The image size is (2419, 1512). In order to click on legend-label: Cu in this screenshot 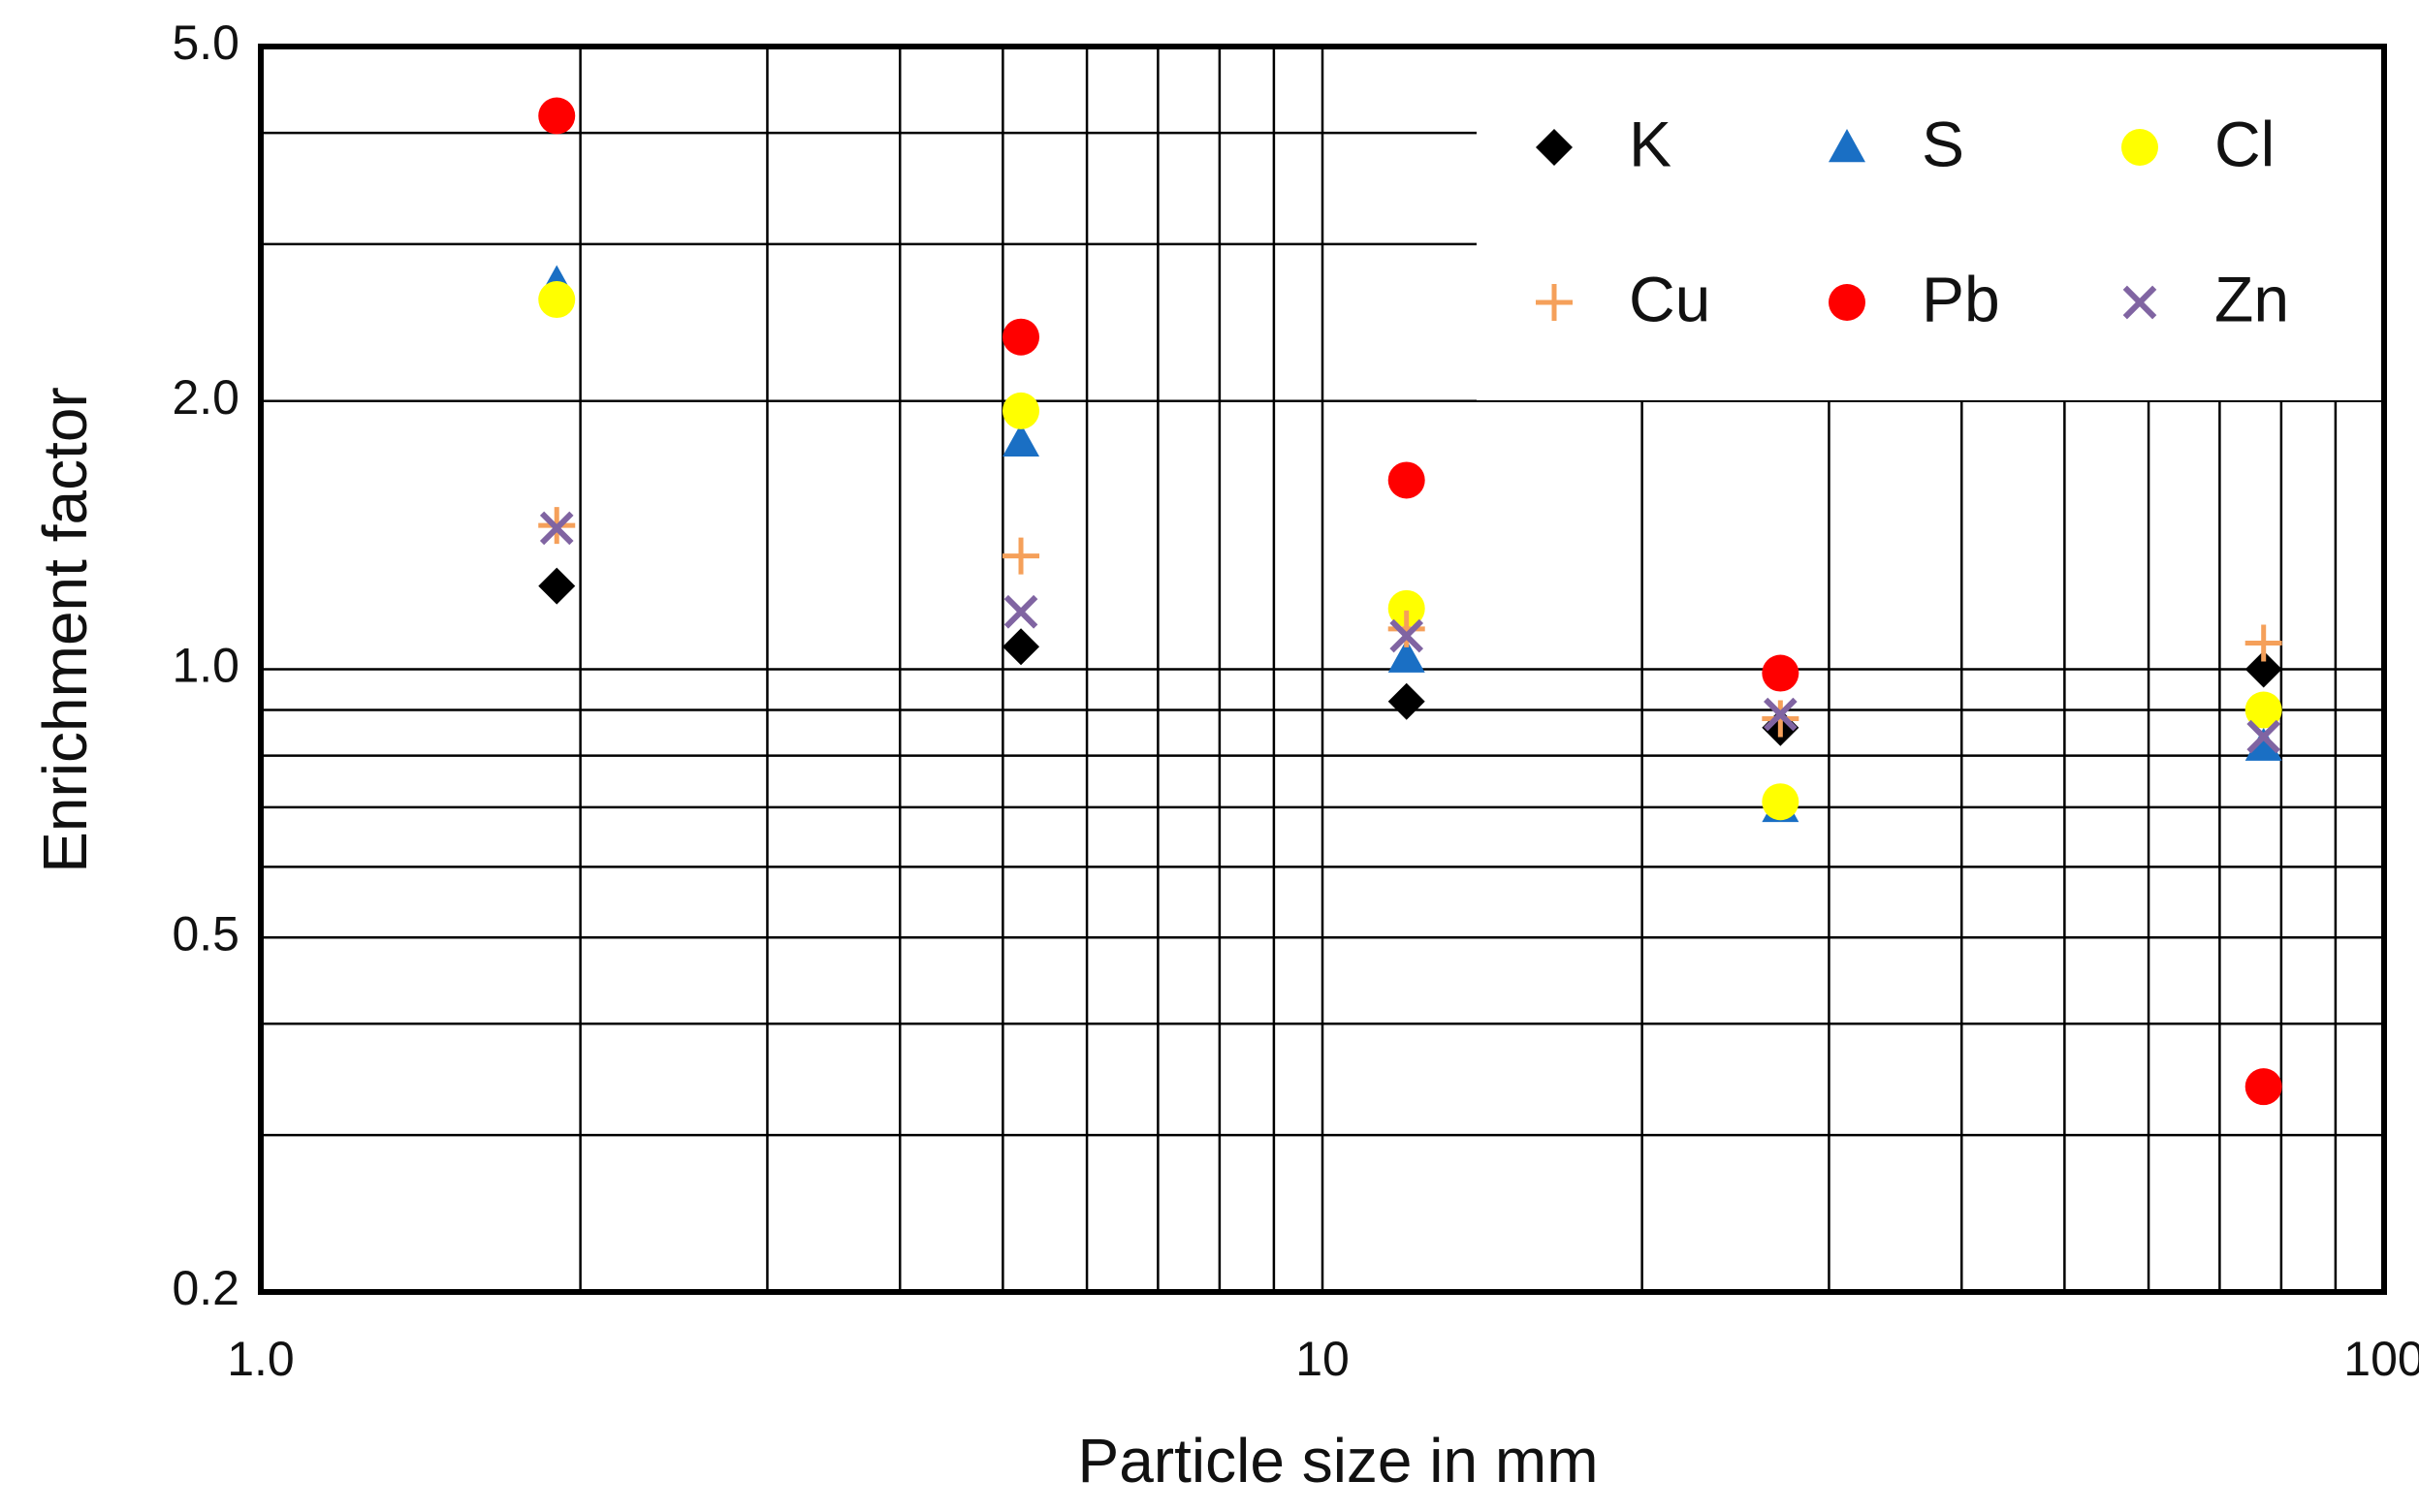, I will do `click(1669, 298)`.